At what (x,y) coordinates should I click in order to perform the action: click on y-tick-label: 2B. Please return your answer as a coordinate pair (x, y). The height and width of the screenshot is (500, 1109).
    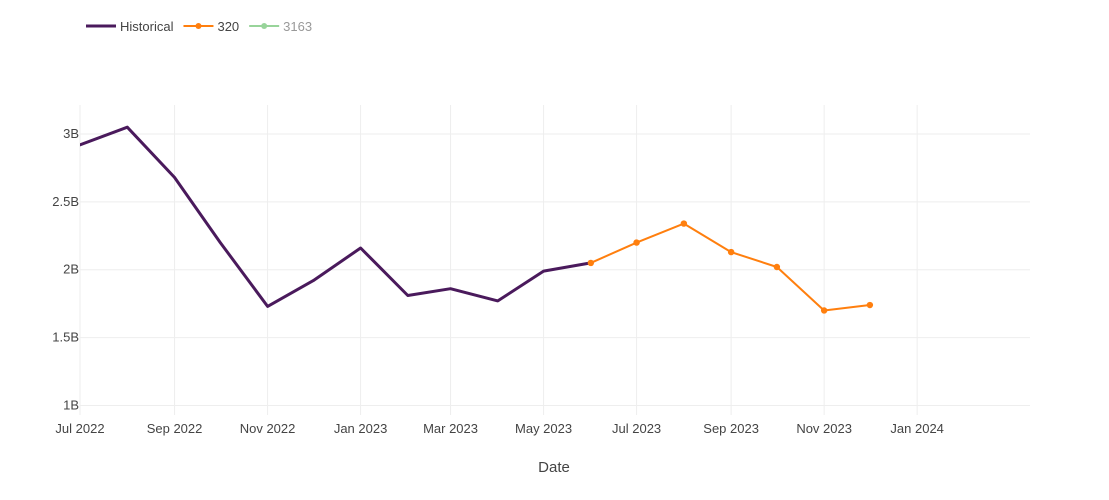
    Looking at the image, I should click on (71, 269).